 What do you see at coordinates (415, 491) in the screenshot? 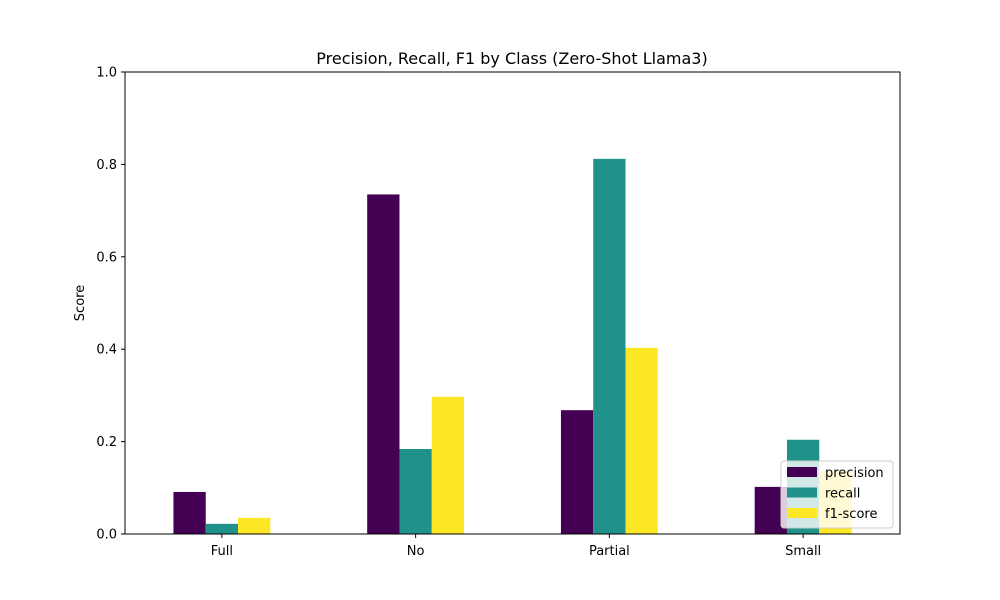
I see `bar-recall-no` at bounding box center [415, 491].